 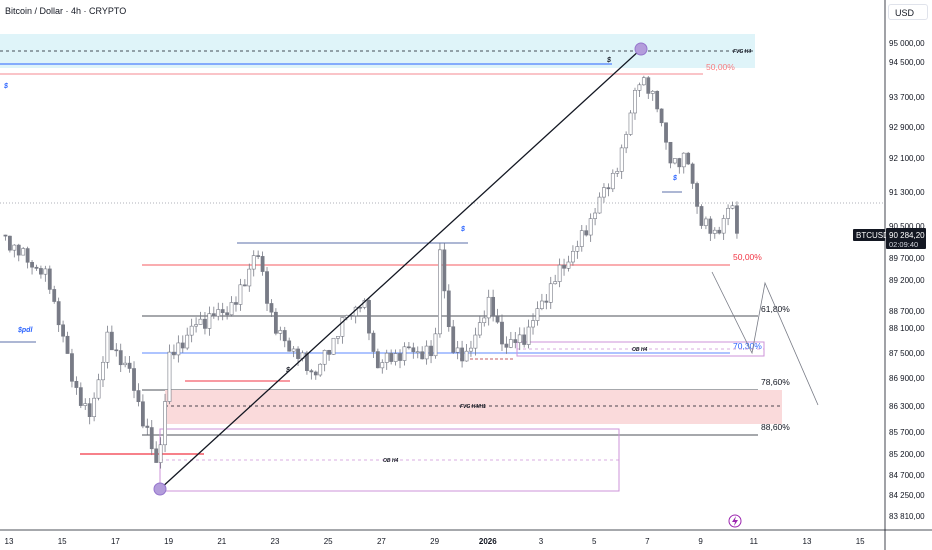 What do you see at coordinates (907, 328) in the screenshot?
I see `price-tick: 88 100,00` at bounding box center [907, 328].